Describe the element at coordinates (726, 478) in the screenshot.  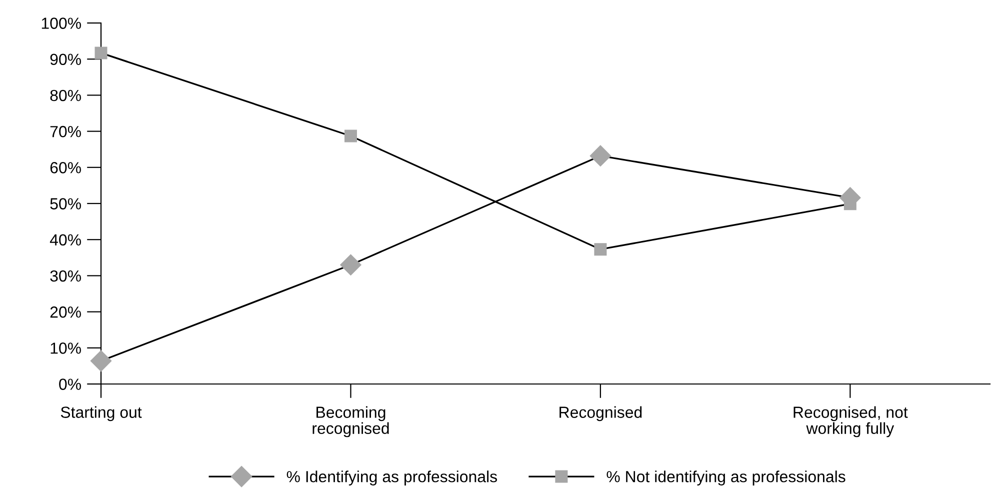
I see `legend-label: % Not identifying as professionals` at that location.